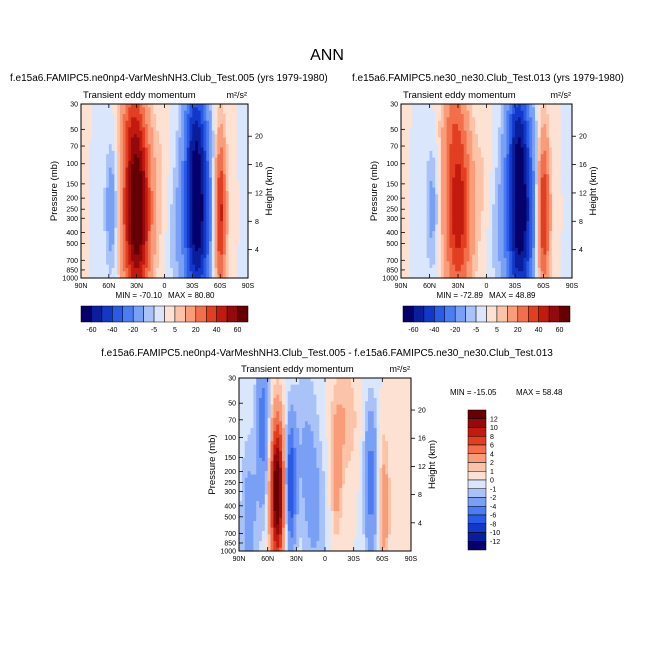  I want to click on y-tick-label: 400, so click(72, 233).